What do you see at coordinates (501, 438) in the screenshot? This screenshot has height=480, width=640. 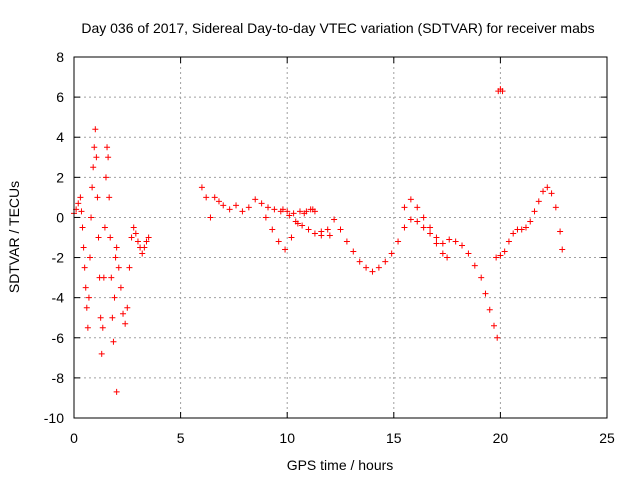 I see `x-tick-label: 20` at bounding box center [501, 438].